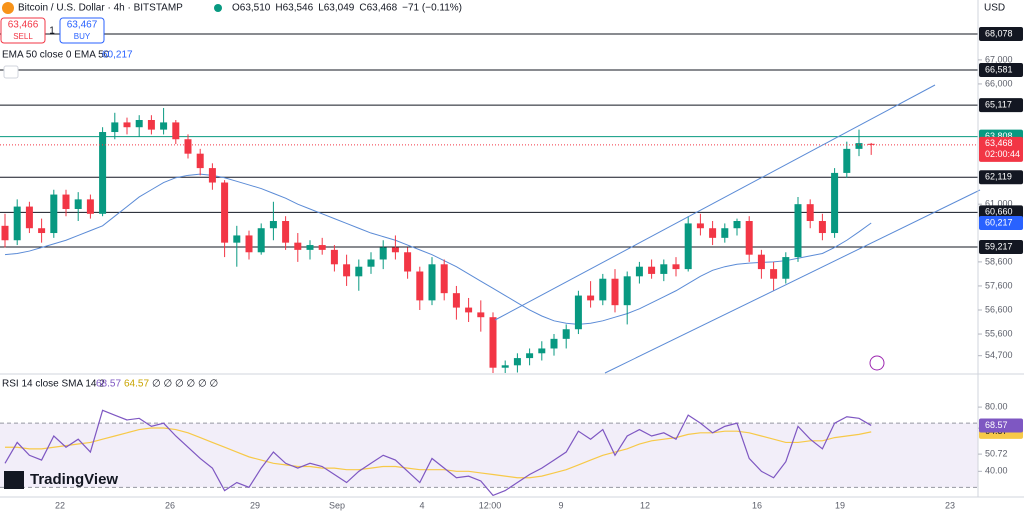 This screenshot has width=1024, height=513. I want to click on alert-icon, so click(877, 363).